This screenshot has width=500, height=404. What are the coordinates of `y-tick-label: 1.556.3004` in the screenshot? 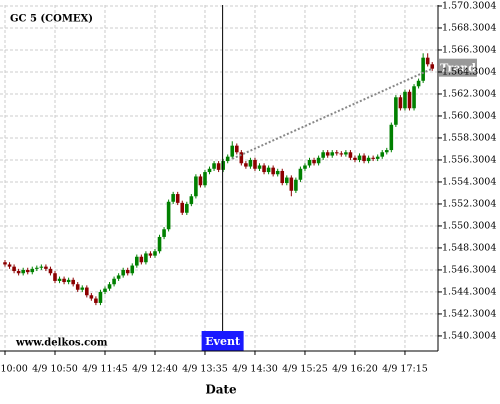 It's located at (469, 159).